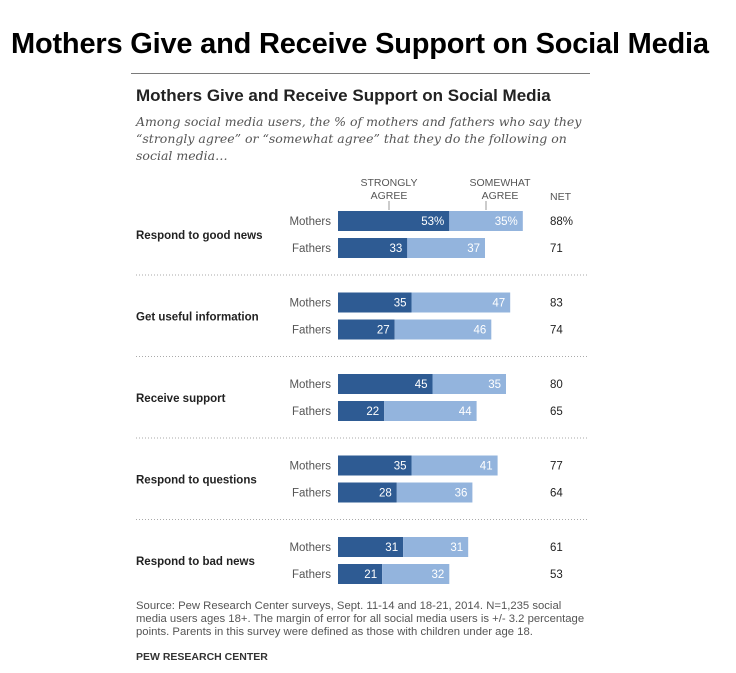 Image resolution: width=736 pixels, height=673 pixels. I want to click on data-label-net: 83, so click(556, 304).